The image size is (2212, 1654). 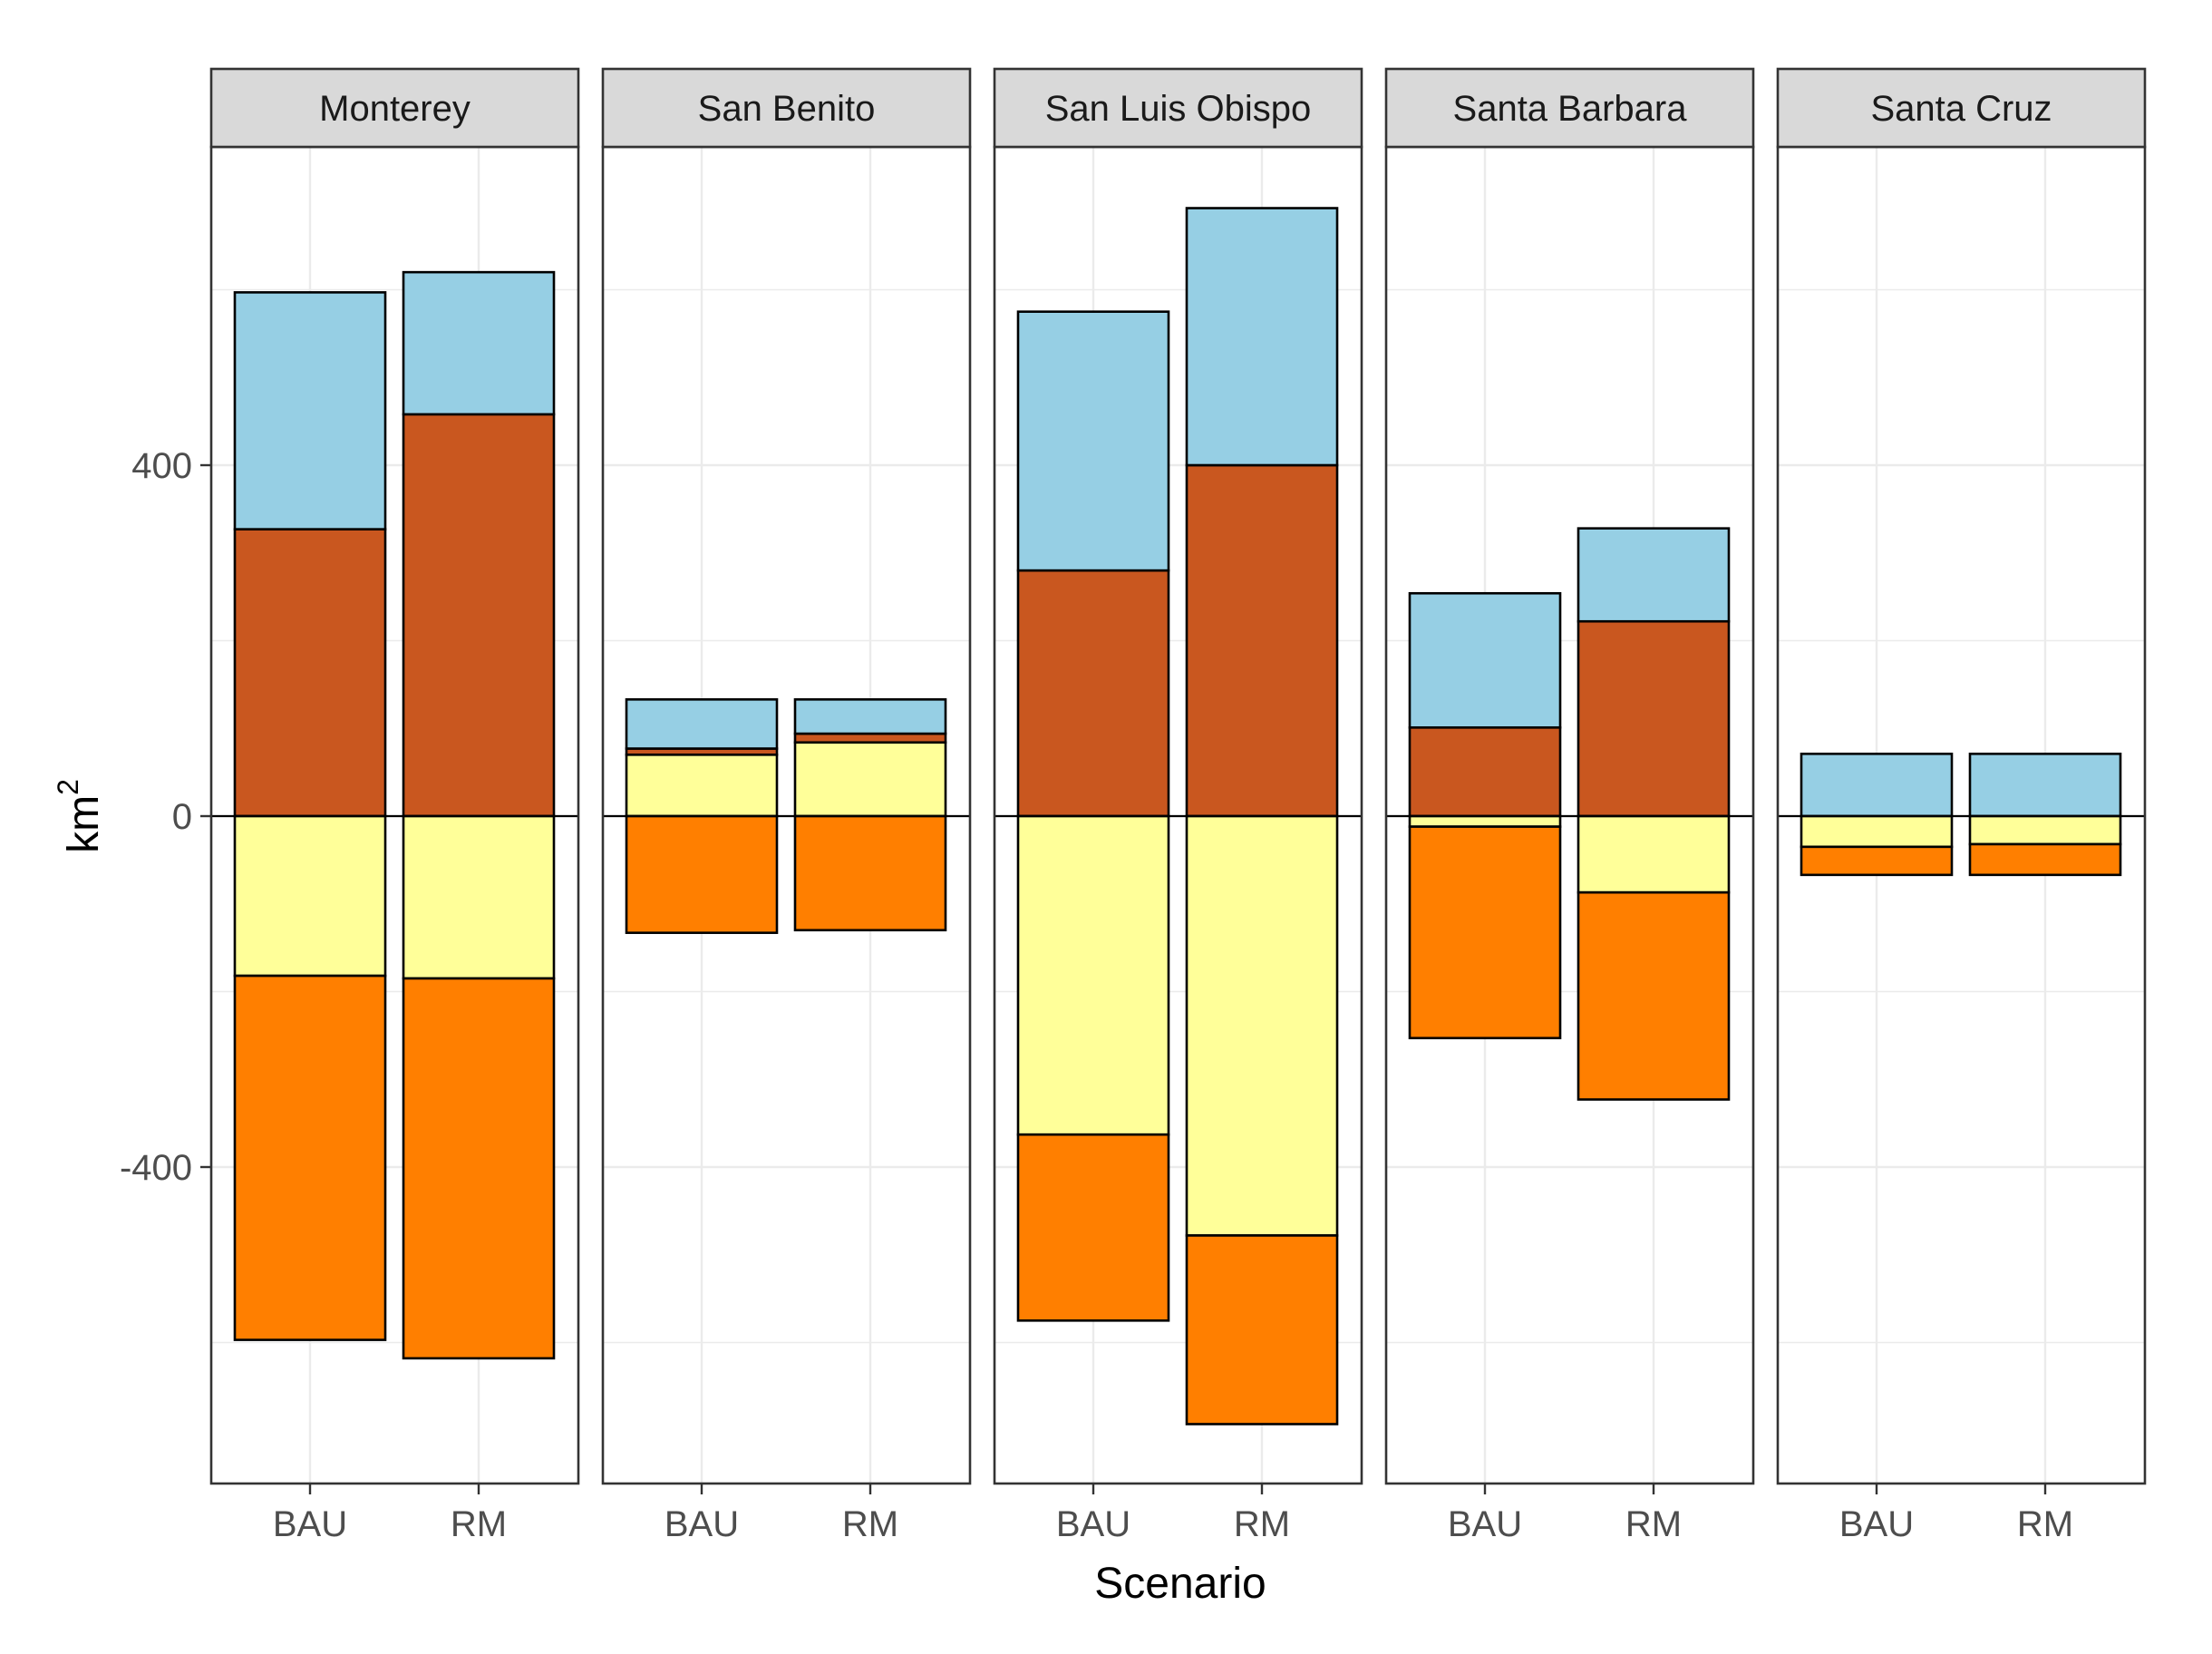 I want to click on bar-san-benito-rm, so click(x=870, y=815).